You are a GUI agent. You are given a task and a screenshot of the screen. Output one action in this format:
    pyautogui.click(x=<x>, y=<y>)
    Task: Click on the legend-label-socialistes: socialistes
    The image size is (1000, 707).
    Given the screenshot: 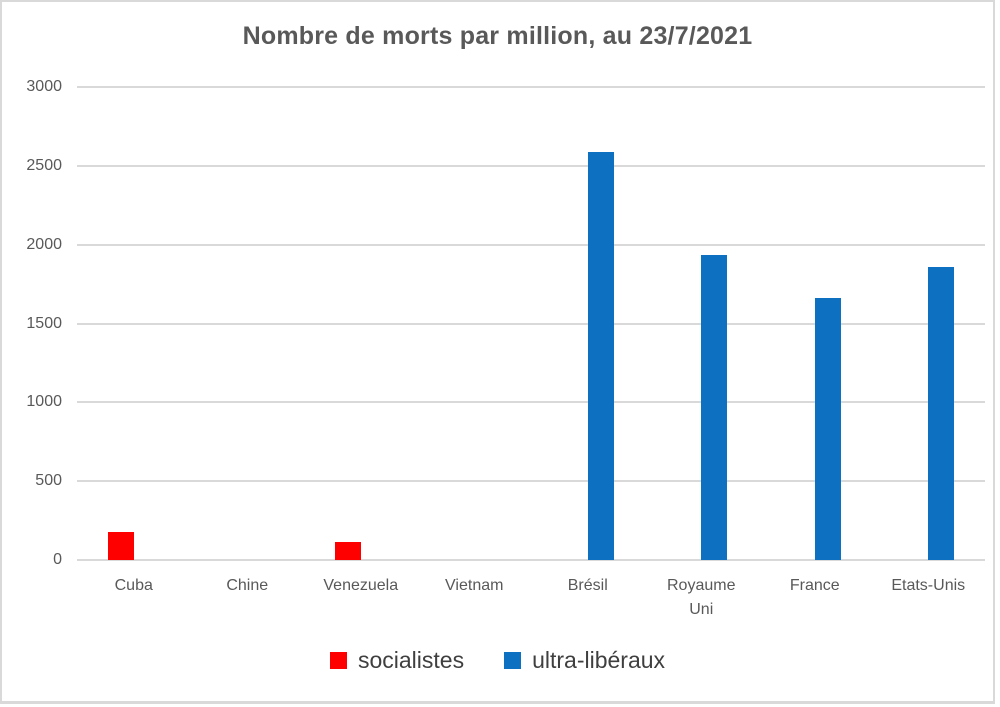 What is the action you would take?
    pyautogui.click(x=411, y=660)
    